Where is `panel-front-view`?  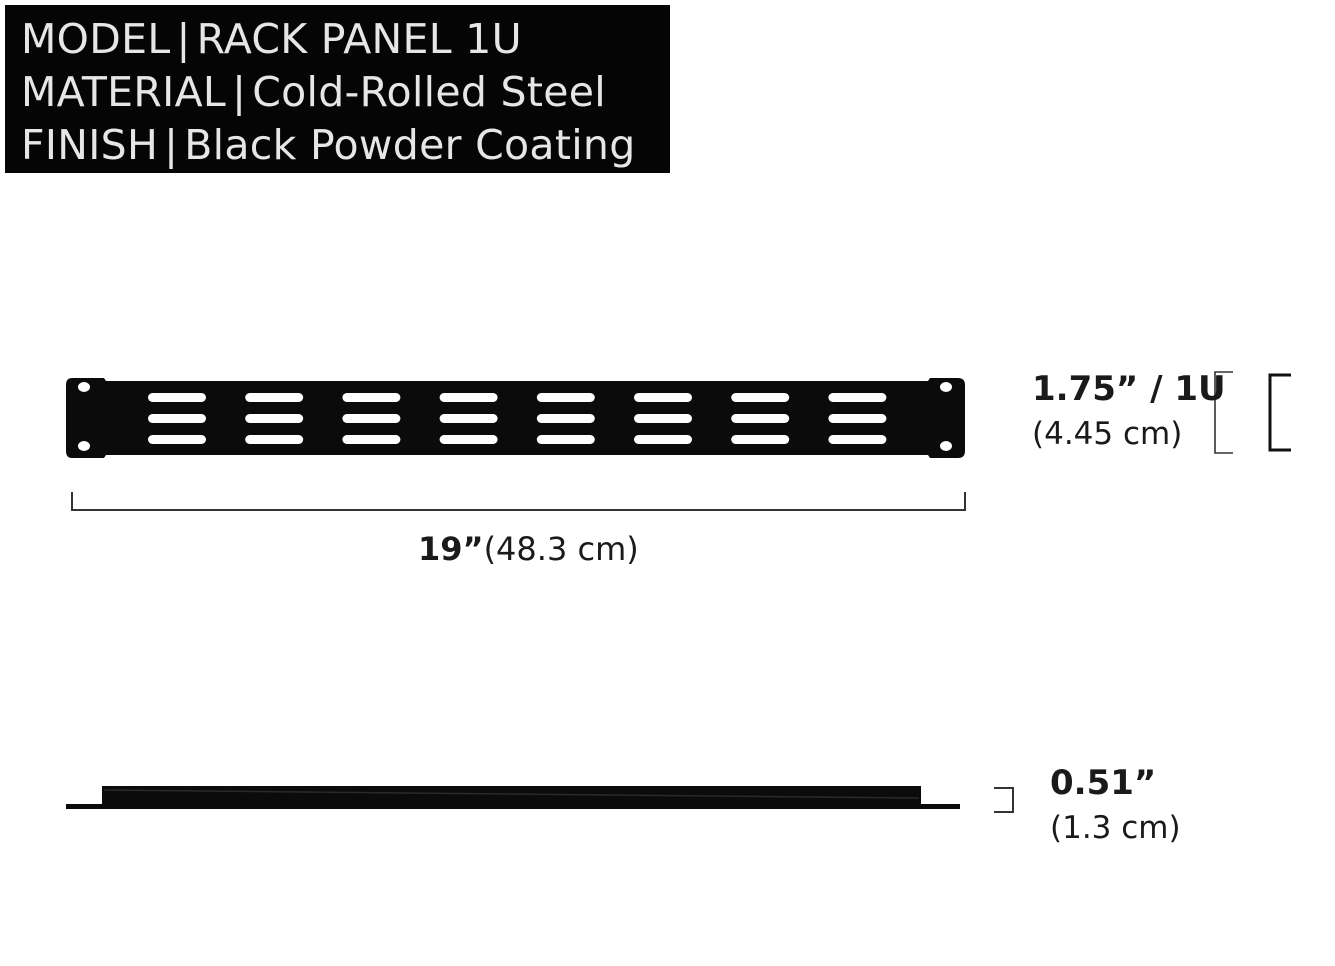
panel-front-view is located at coordinates (515, 418).